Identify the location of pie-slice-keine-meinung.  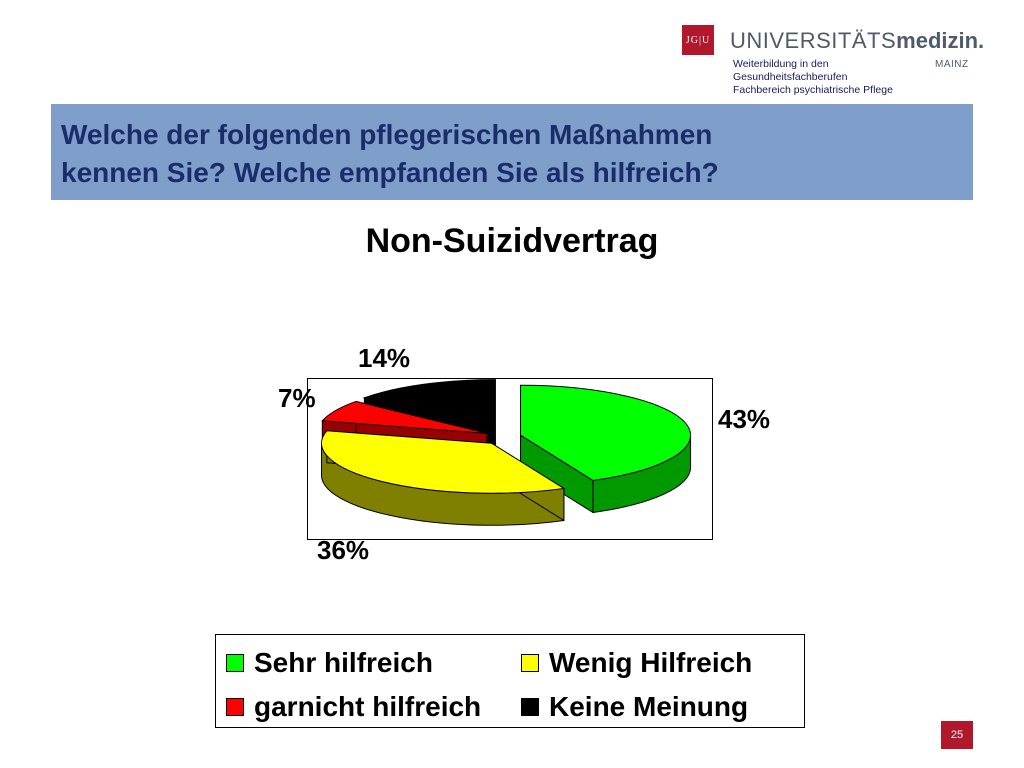
(429, 405).